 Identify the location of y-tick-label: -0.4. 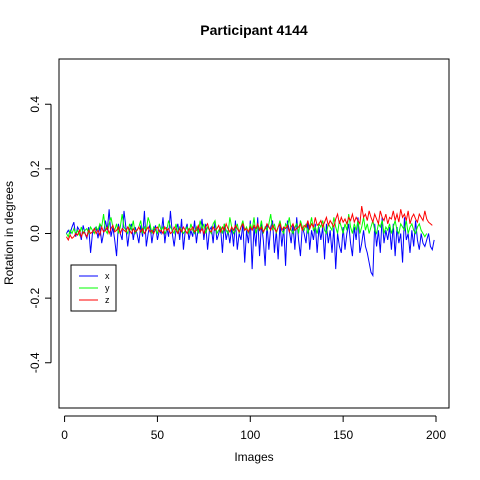
(35, 362).